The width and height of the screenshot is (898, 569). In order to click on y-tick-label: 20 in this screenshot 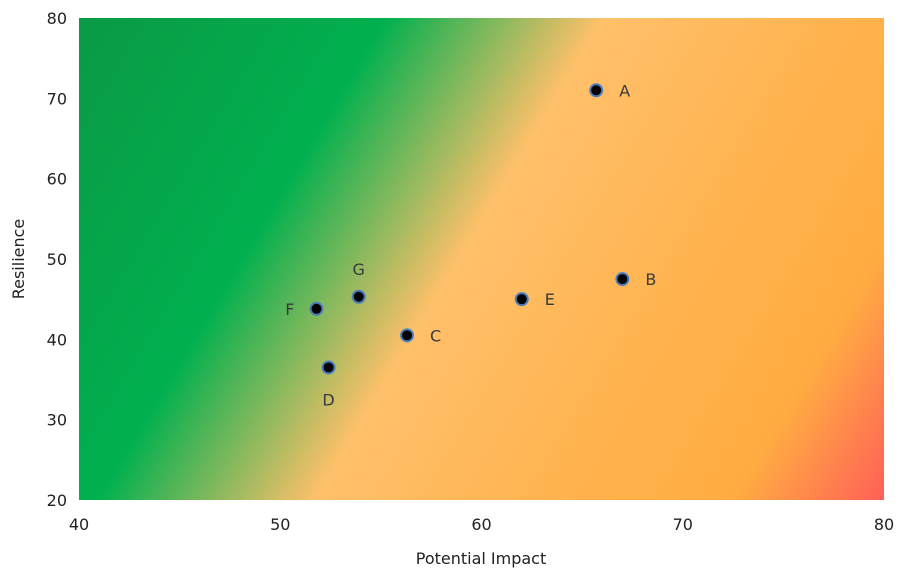, I will do `click(57, 500)`.